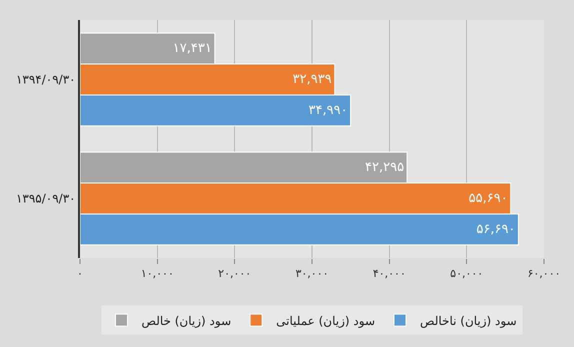  Describe the element at coordinates (488, 198) in the screenshot. I see `data-label: ۵۵,۶۹۰` at that location.